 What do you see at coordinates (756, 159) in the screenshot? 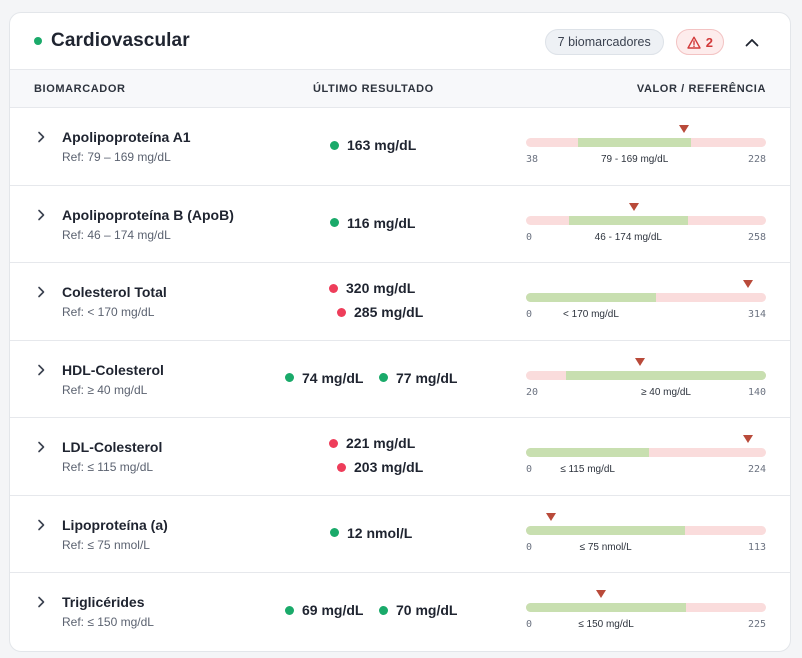
I see `range-max-label: 228` at bounding box center [756, 159].